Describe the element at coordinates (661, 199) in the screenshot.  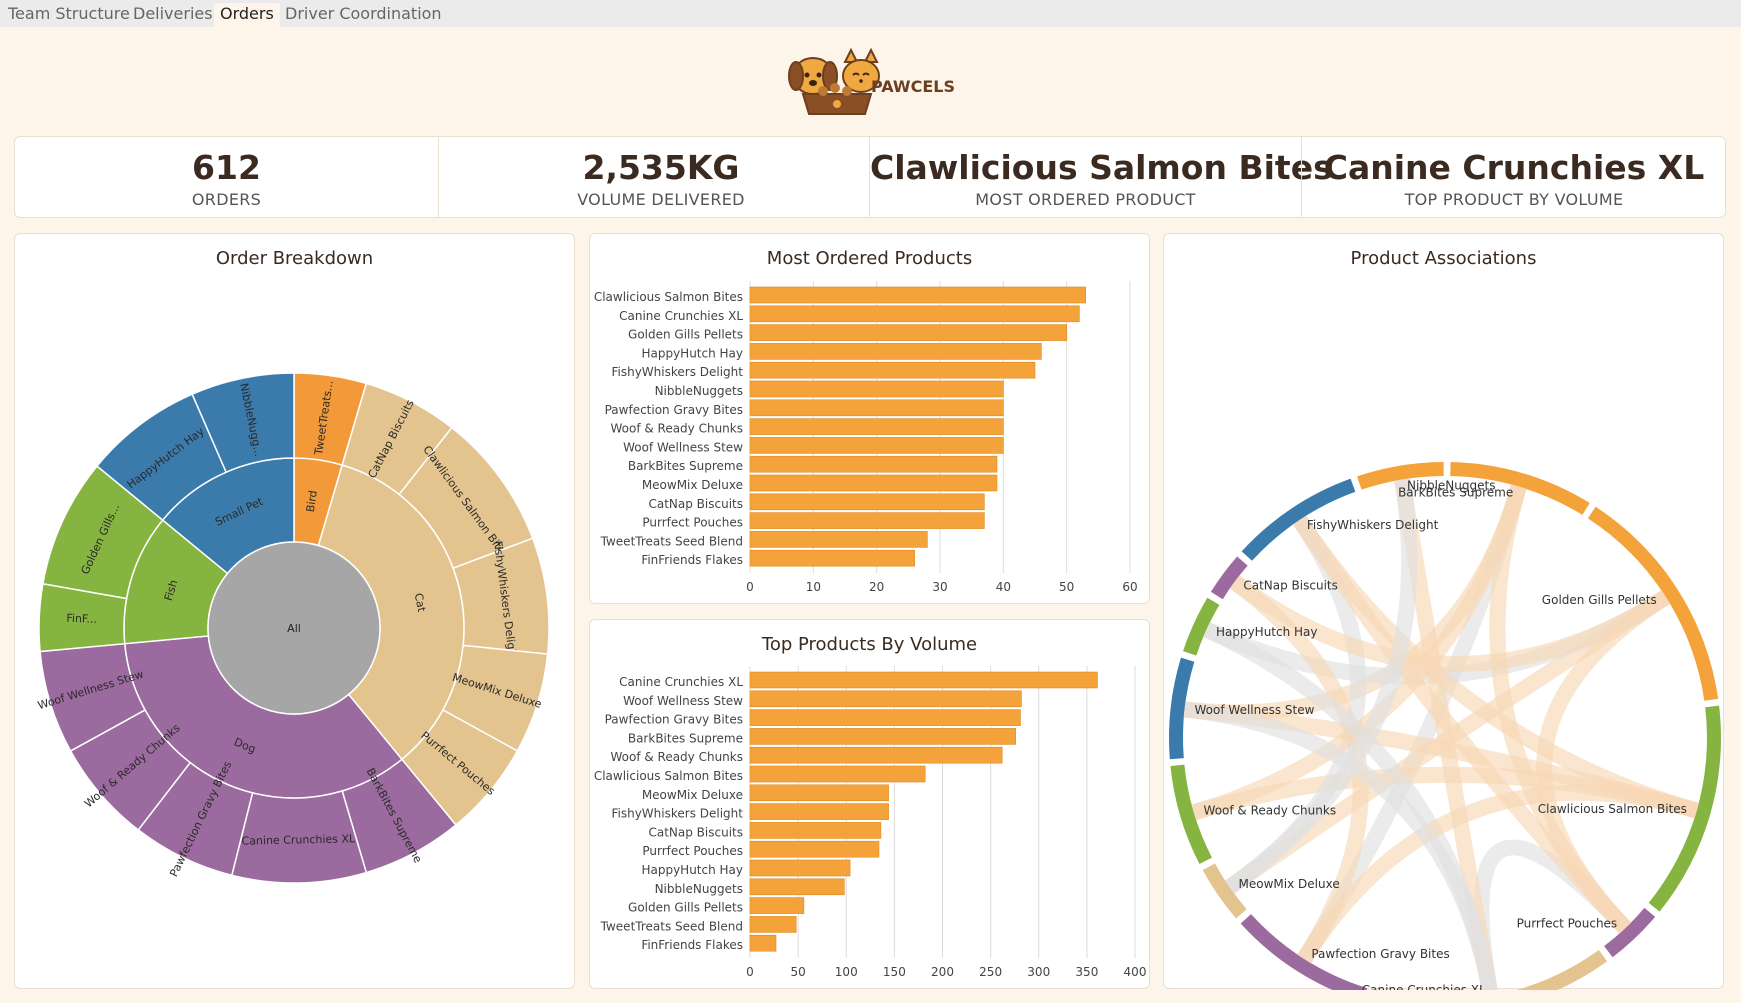
I see `kpi-label: VOLUME DELIVERED` at that location.